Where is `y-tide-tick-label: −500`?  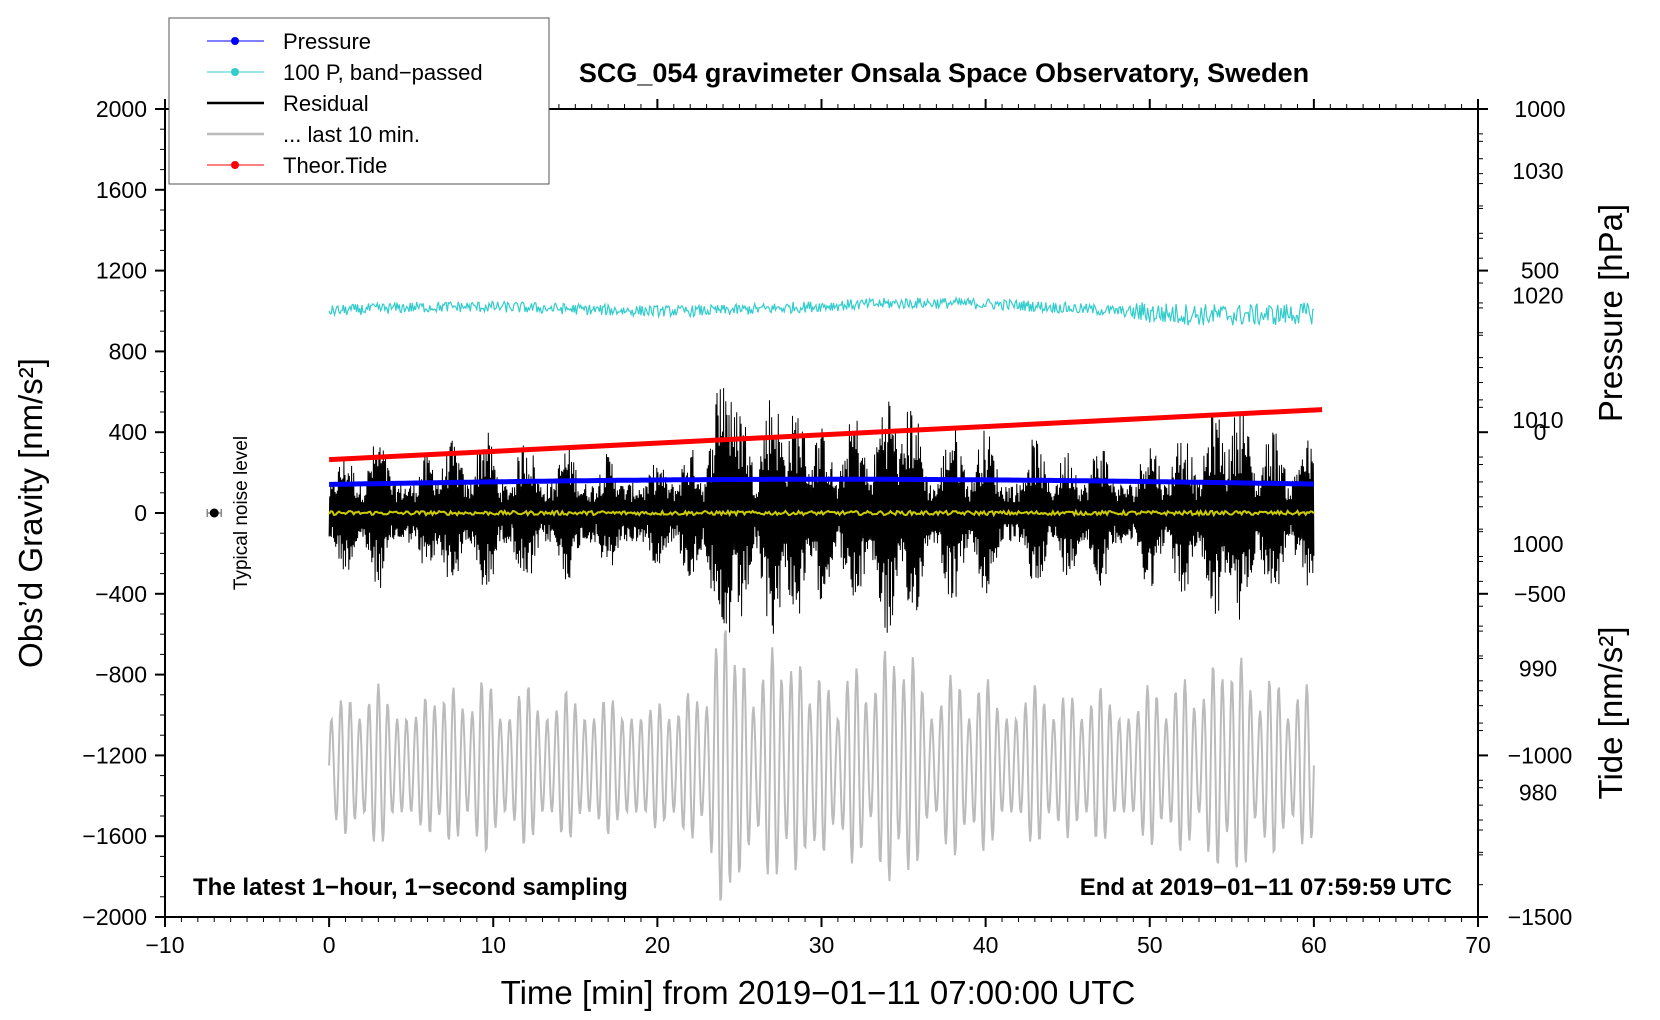 y-tide-tick-label: −500 is located at coordinates (1540, 594).